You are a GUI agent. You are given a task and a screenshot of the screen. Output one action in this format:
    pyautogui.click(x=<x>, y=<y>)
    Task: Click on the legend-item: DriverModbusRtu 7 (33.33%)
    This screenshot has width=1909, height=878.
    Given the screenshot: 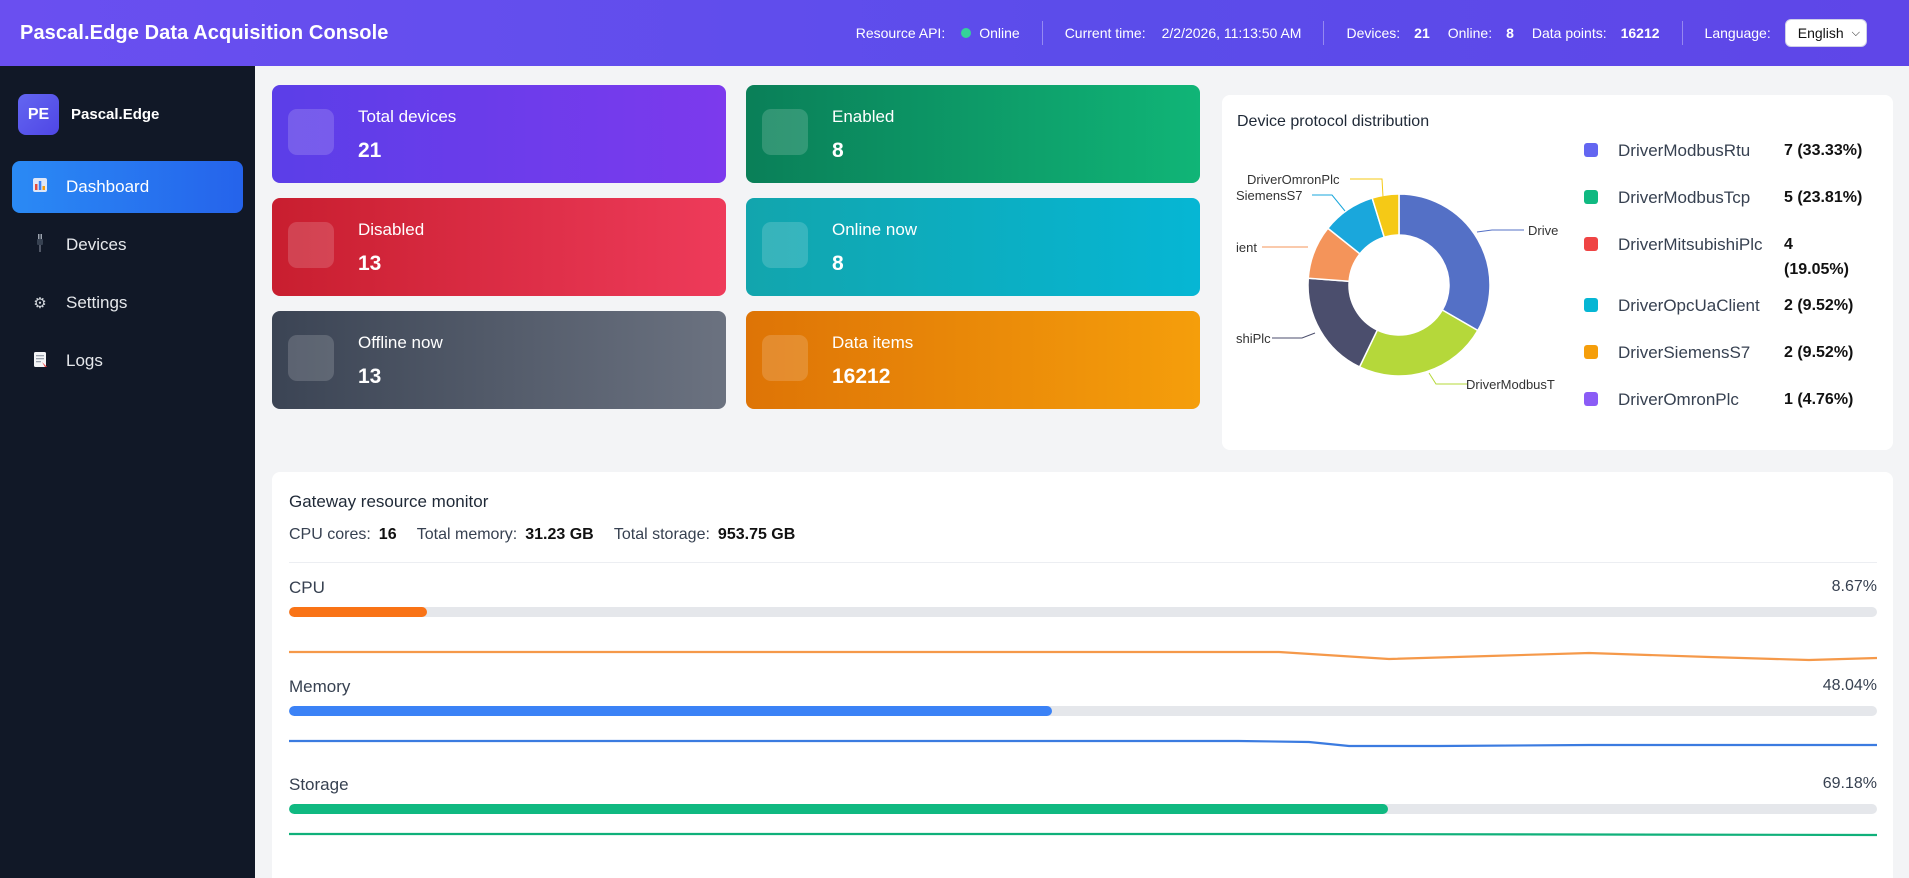 What is the action you would take?
    pyautogui.click(x=1734, y=154)
    